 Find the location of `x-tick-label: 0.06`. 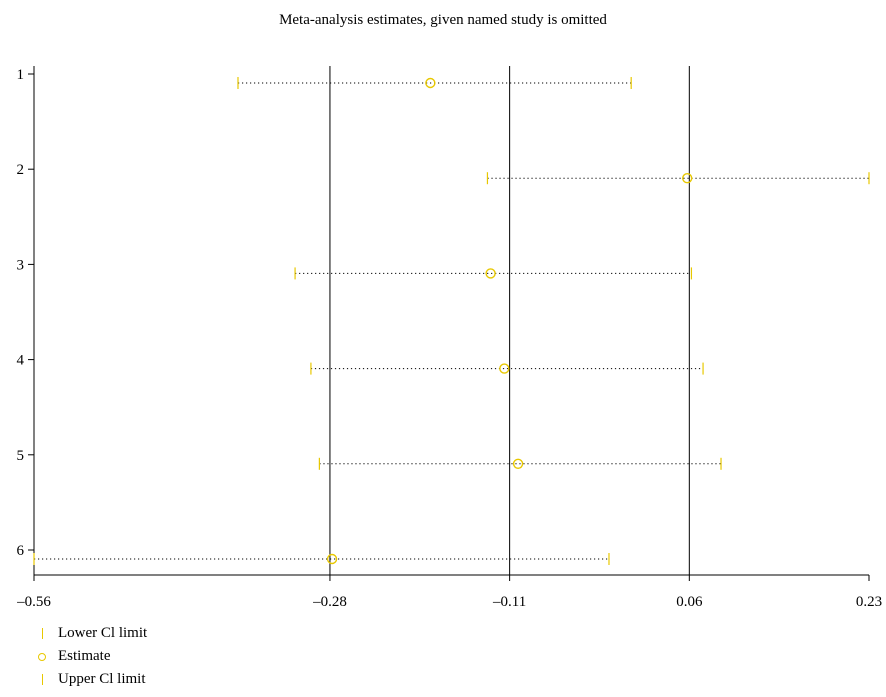

x-tick-label: 0.06 is located at coordinates (689, 602).